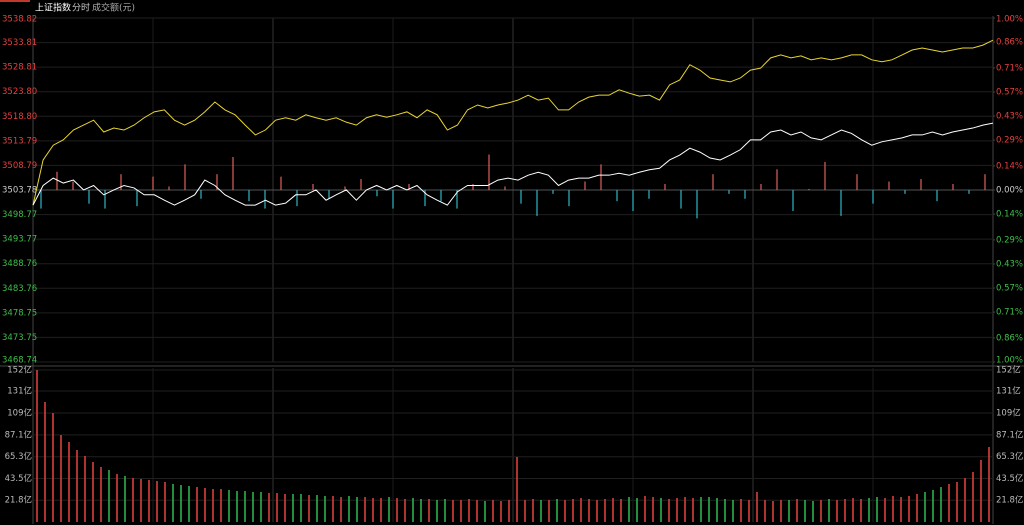 Image resolution: width=1024 pixels, height=525 pixels. Describe the element at coordinates (1008, 391) in the screenshot. I see `y2-tick-label: 131亿` at that location.